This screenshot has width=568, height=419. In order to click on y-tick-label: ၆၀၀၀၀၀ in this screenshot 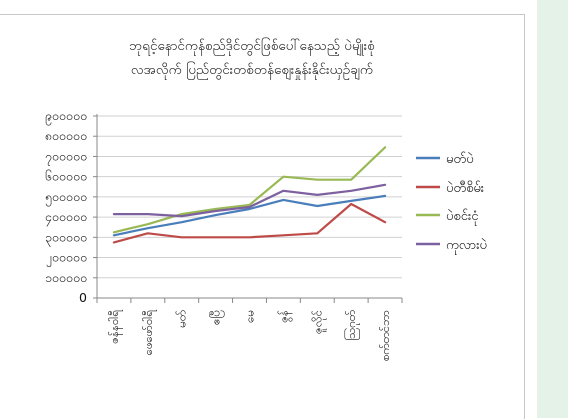, I will do `click(66, 176)`.